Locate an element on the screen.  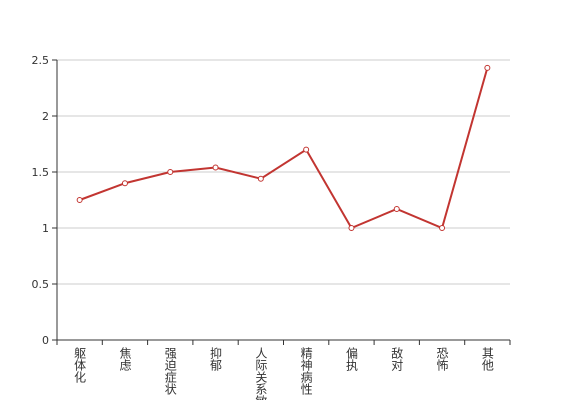
x-tick-label: 恐怖 is located at coordinates (442, 359).